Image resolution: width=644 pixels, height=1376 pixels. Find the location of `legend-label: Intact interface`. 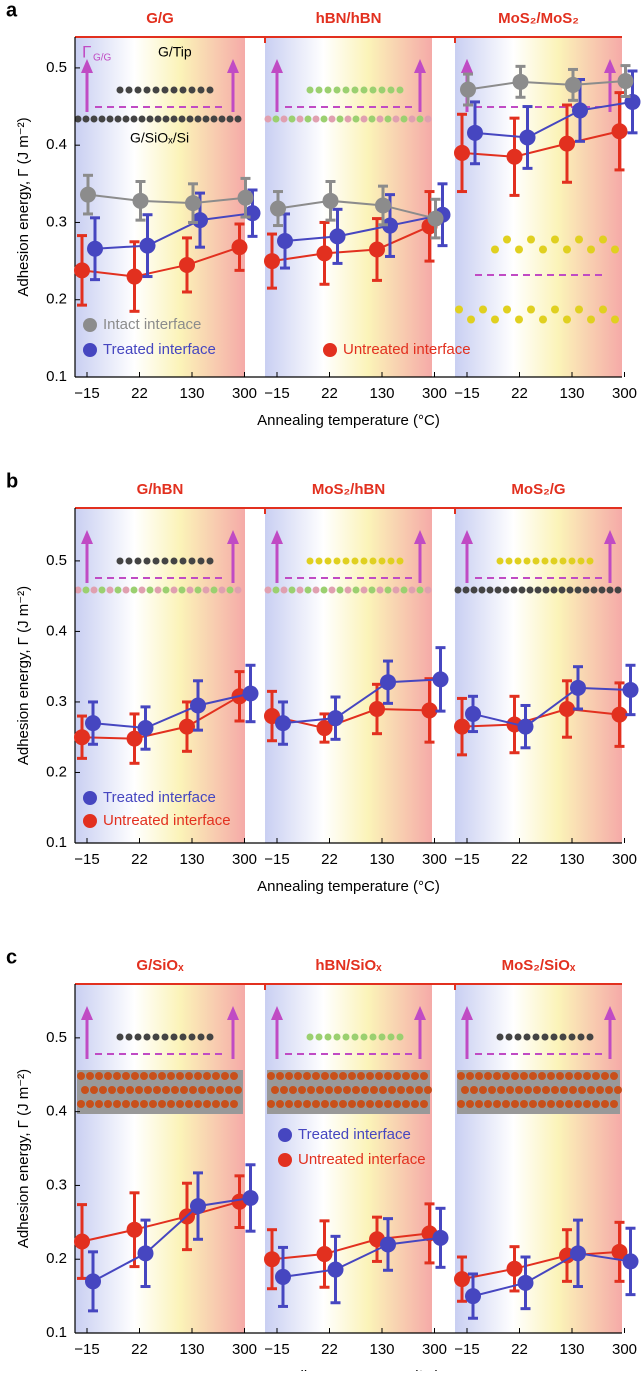

legend-label: Intact interface is located at coordinates (152, 324).